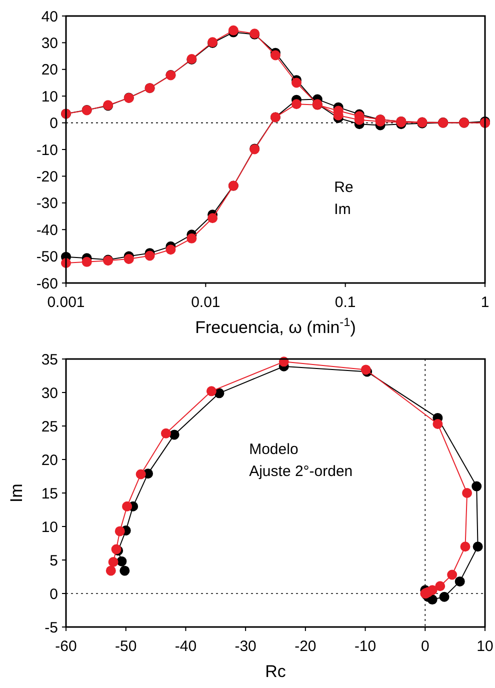  What do you see at coordinates (47, 150) in the screenshot?
I see `y-tick-label: -10` at bounding box center [47, 150].